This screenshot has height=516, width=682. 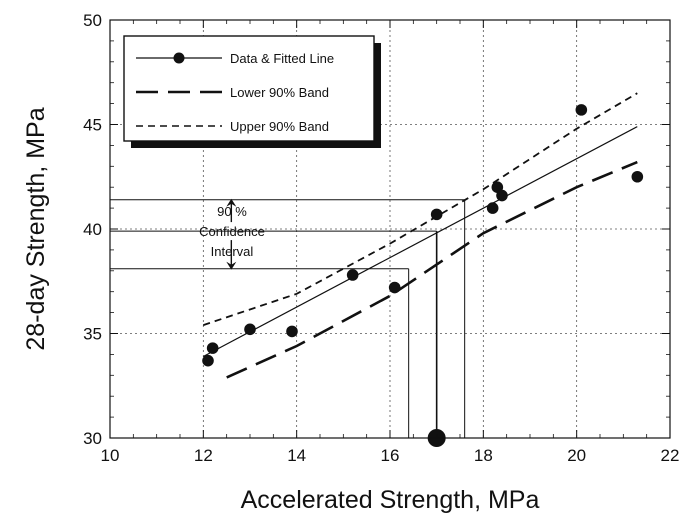 What do you see at coordinates (390, 500) in the screenshot?
I see `x-axis-title: Accelerated Strength, MPa` at bounding box center [390, 500].